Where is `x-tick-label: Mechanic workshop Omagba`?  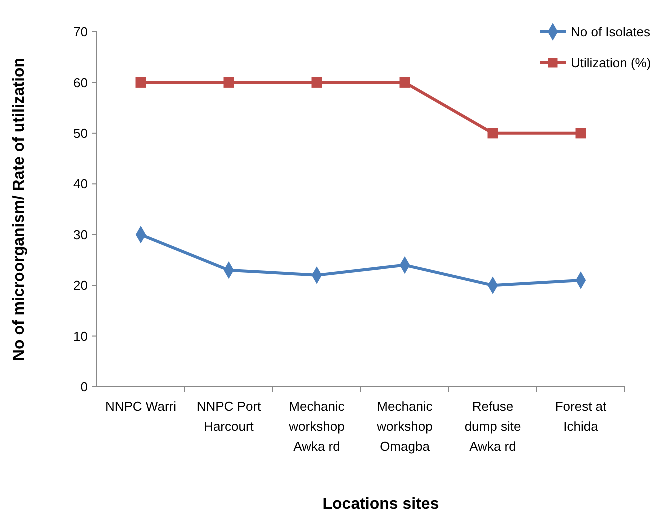 x-tick-label: Mechanic workshop Omagba is located at coordinates (405, 426).